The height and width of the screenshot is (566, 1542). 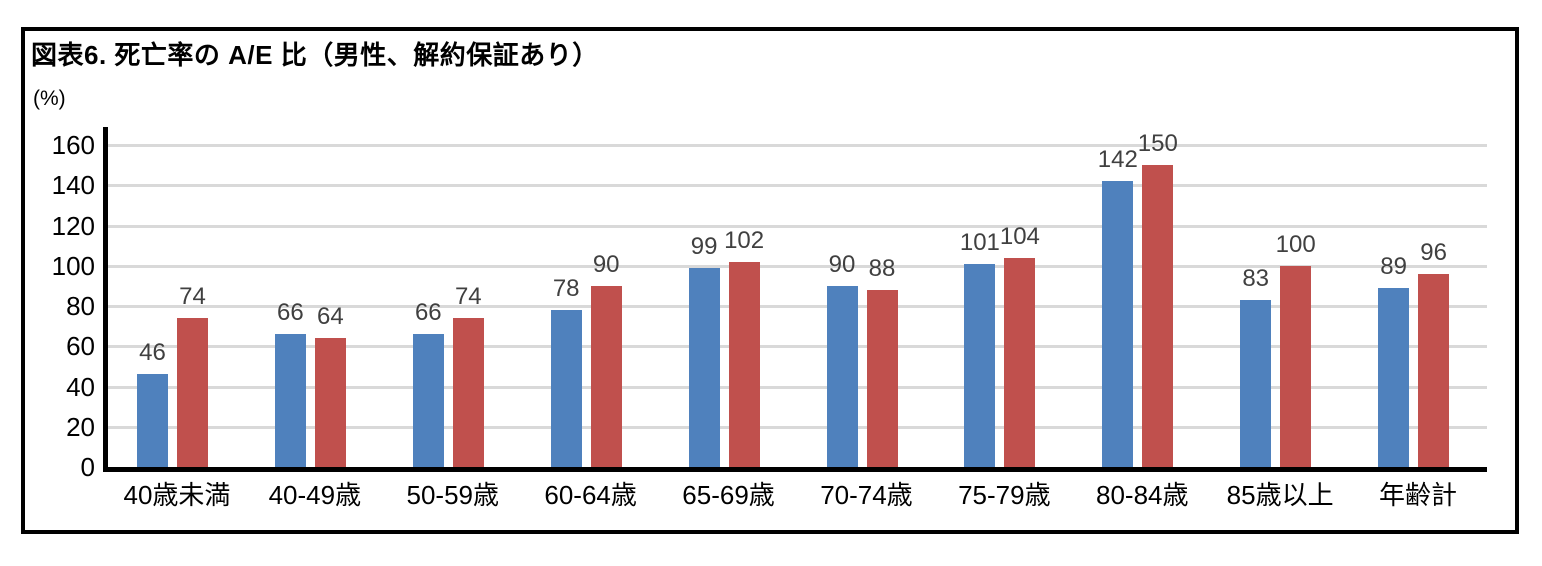 What do you see at coordinates (87, 467) in the screenshot?
I see `y-tick-label: 0` at bounding box center [87, 467].